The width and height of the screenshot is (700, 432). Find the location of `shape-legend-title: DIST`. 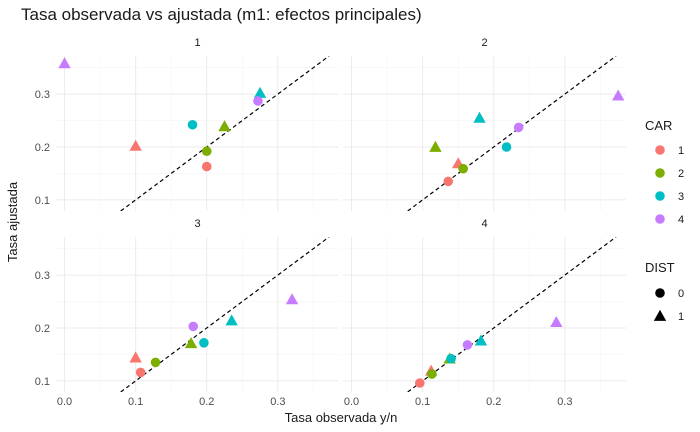

shape-legend-title: DIST is located at coordinates (660, 267).